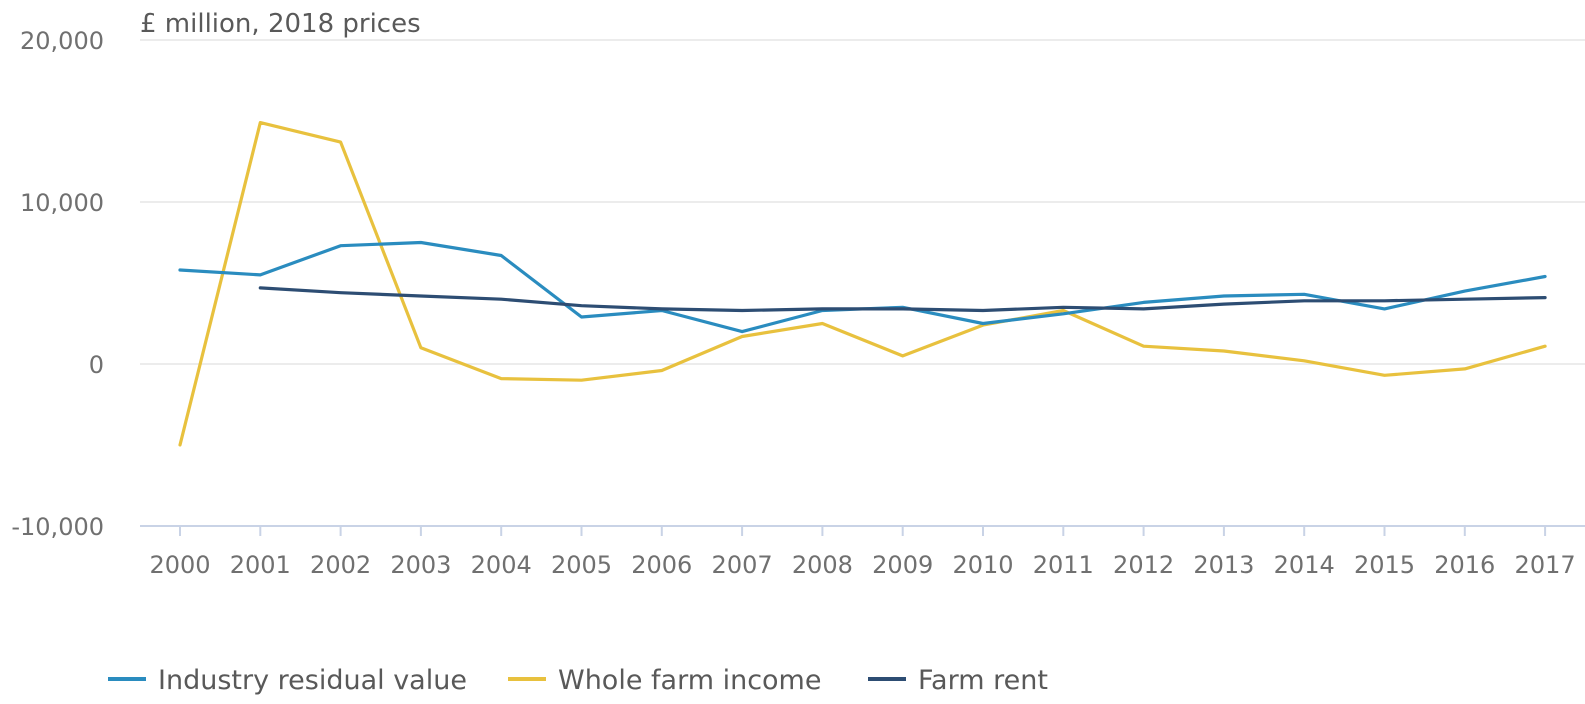 The image size is (1585, 704). I want to click on legend-label: Farm rent, so click(983, 680).